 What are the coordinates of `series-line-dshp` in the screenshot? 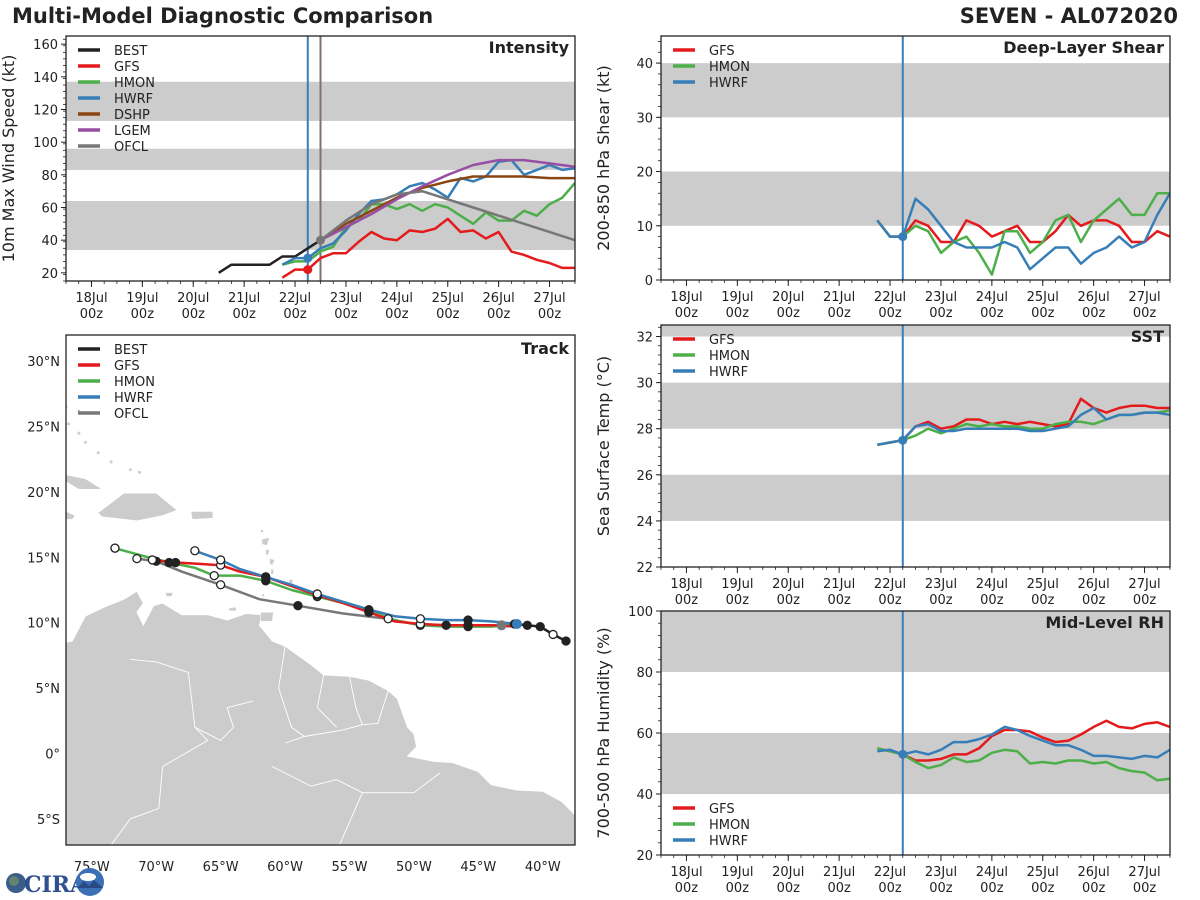 It's located at (447, 208).